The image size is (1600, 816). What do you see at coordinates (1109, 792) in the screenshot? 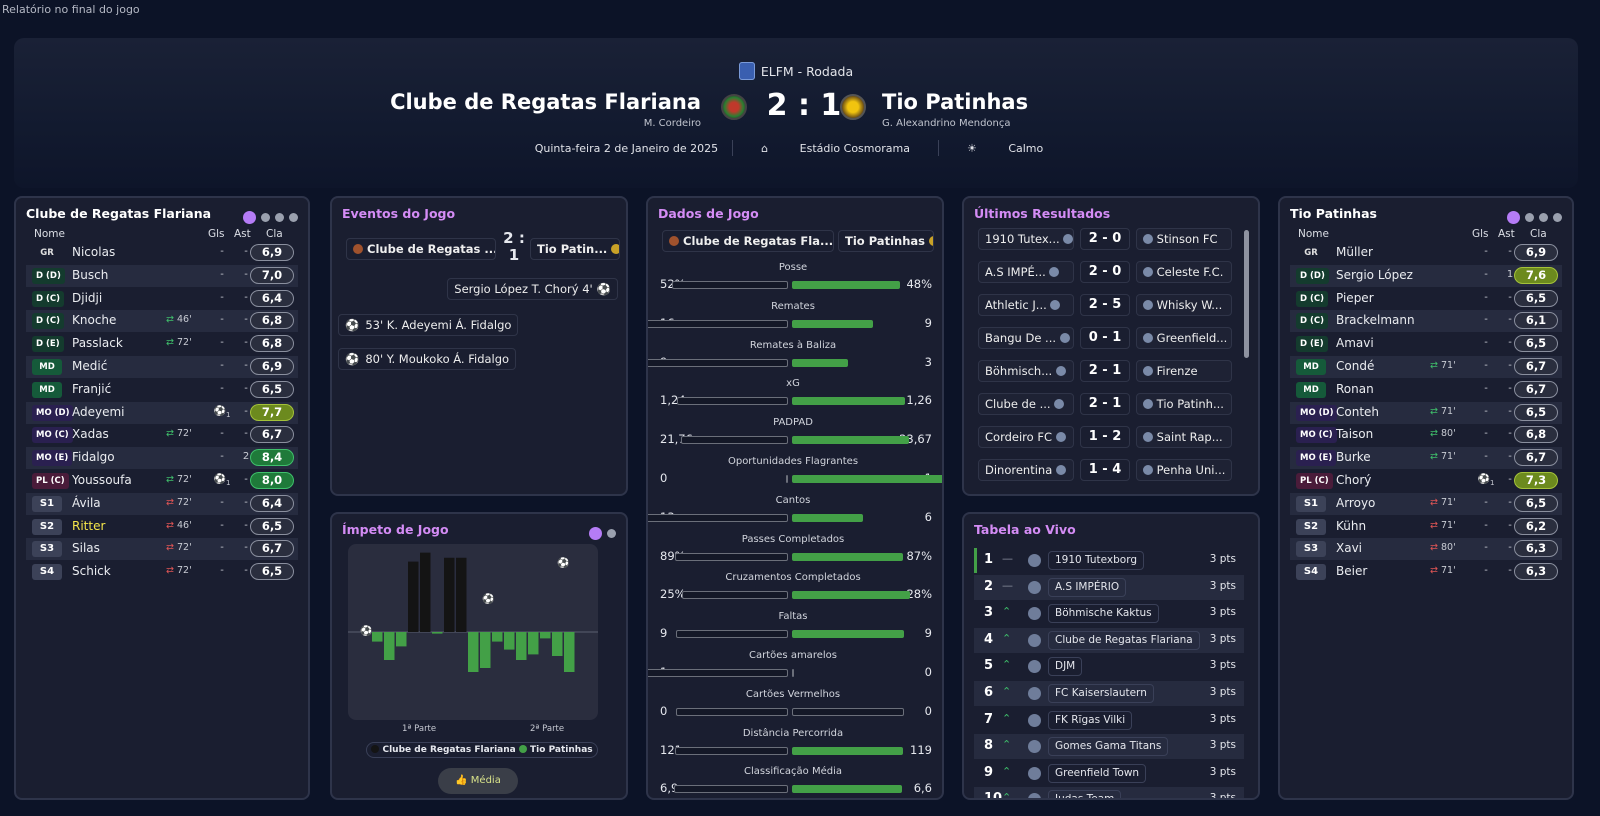
I see `table-row: 10 ⌃ Judas Team 3 pts` at bounding box center [1109, 792].